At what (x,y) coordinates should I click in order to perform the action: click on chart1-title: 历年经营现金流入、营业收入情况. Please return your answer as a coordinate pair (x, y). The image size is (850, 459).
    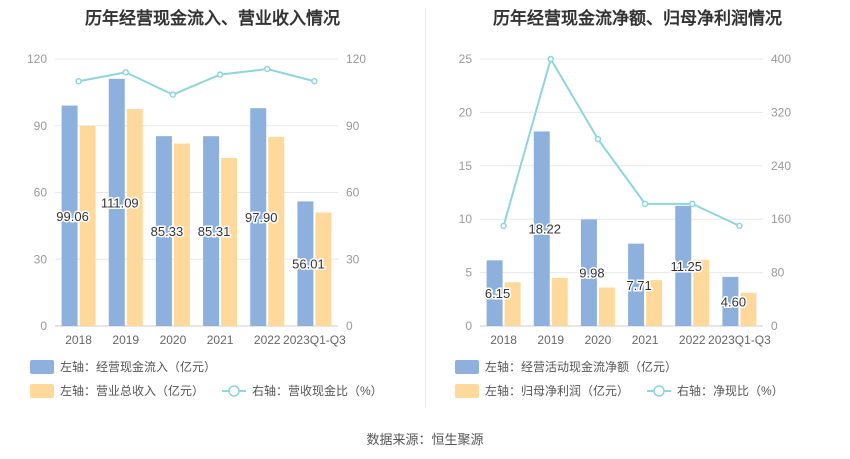
    Looking at the image, I should click on (212, 18).